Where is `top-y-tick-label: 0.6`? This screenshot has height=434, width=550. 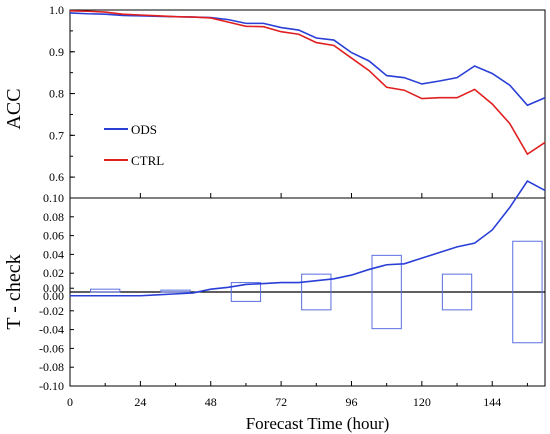 top-y-tick-label: 0.6 is located at coordinates (56, 177).